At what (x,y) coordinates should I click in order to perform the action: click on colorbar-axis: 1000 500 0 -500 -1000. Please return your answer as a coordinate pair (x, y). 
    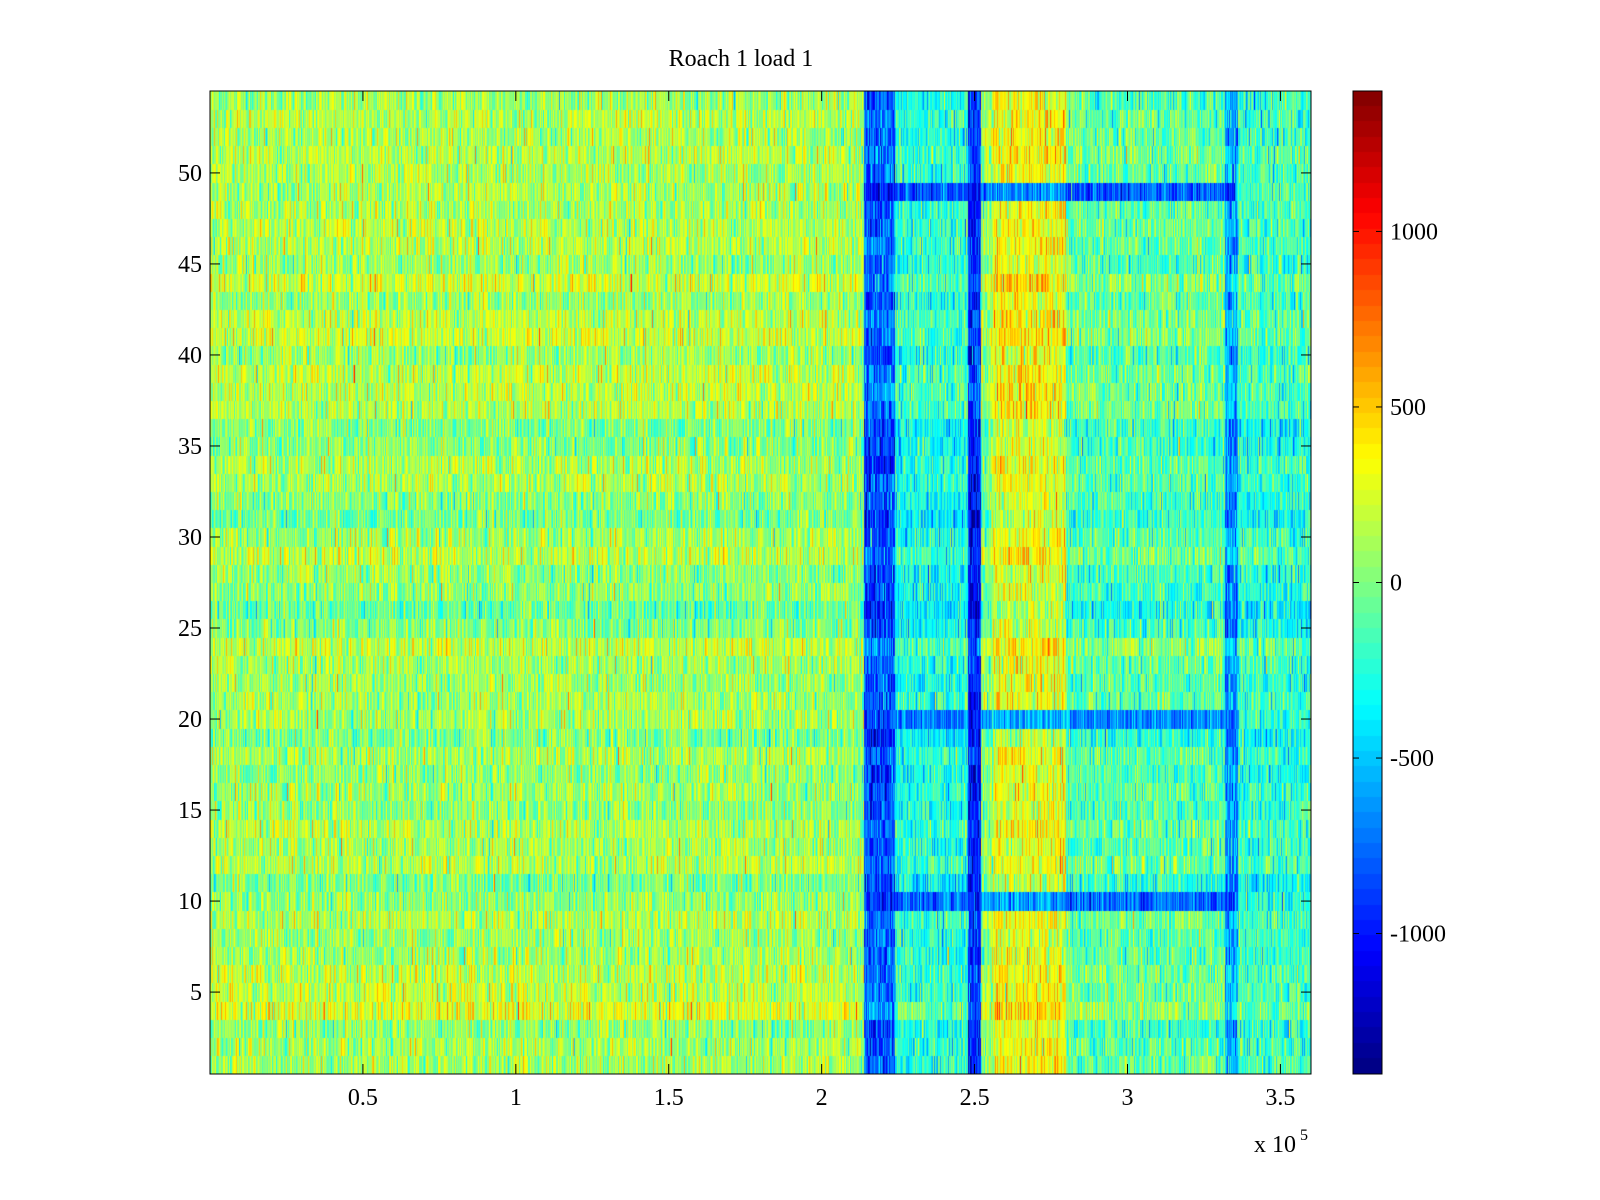
    Looking at the image, I should click on (1399, 583).